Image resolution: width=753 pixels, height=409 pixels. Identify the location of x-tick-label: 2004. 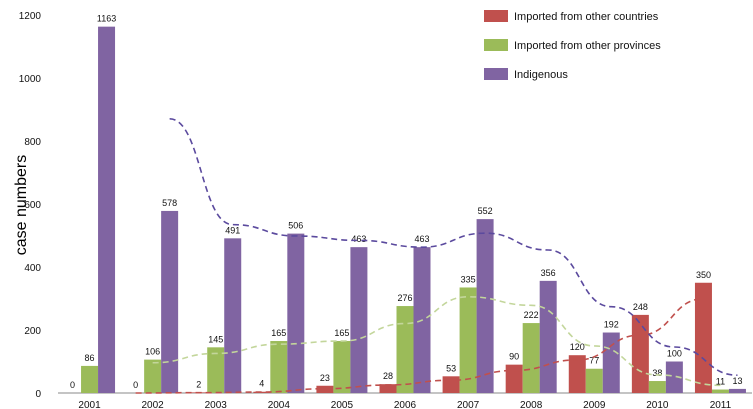
(279, 404).